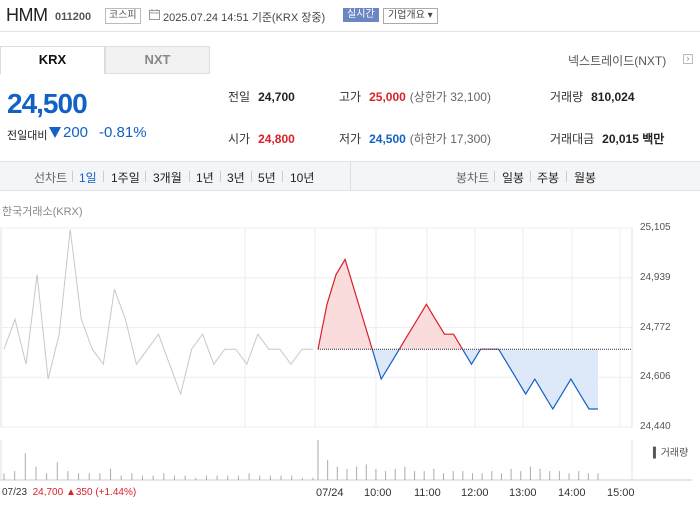 The height and width of the screenshot is (505, 700). I want to click on down-triangle-icon, so click(55, 132).